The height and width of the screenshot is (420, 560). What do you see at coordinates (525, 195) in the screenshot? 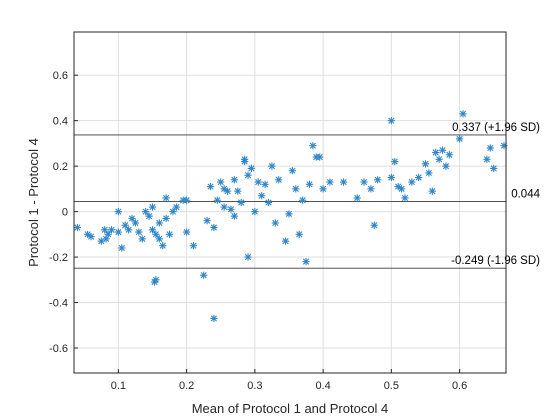
I see `reference-line-label: 0.044` at bounding box center [525, 195].